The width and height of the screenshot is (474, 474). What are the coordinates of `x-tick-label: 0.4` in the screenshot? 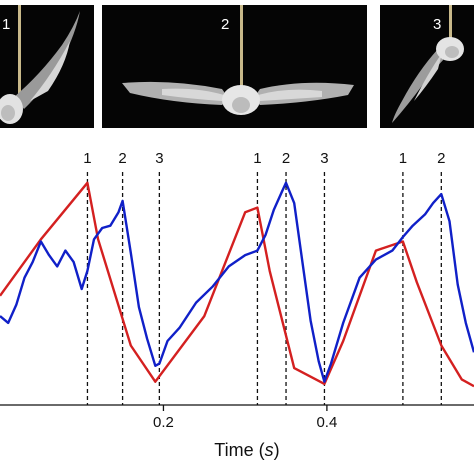 It's located at (326, 422).